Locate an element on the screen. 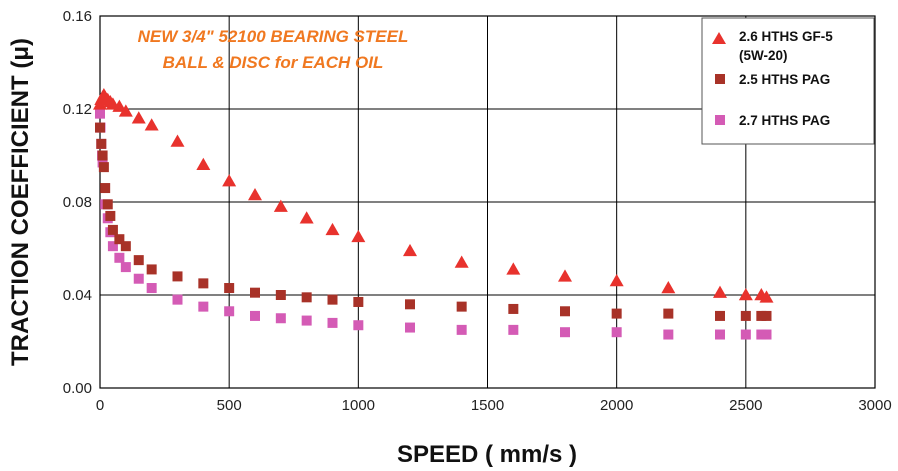  y-tick-label: 0.12 is located at coordinates (77, 109).